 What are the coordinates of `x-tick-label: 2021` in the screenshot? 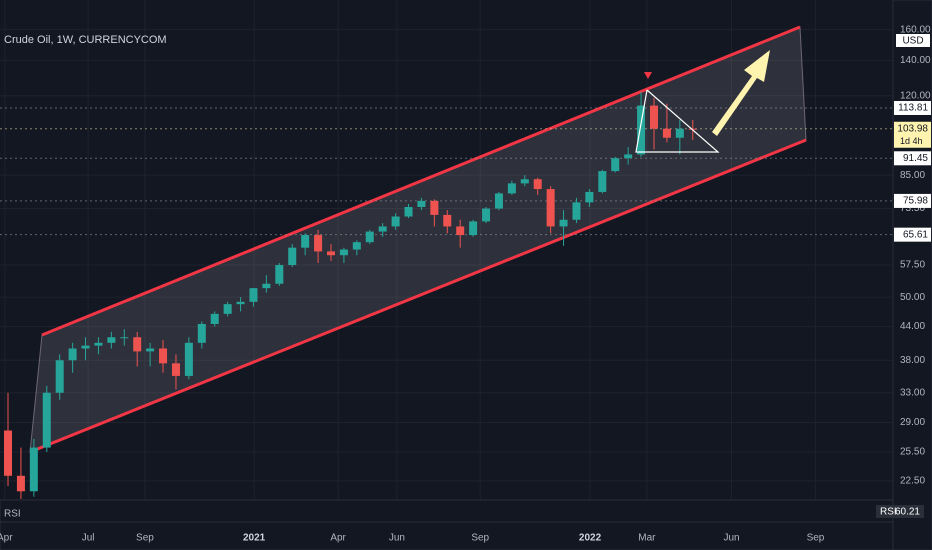 It's located at (254, 538).